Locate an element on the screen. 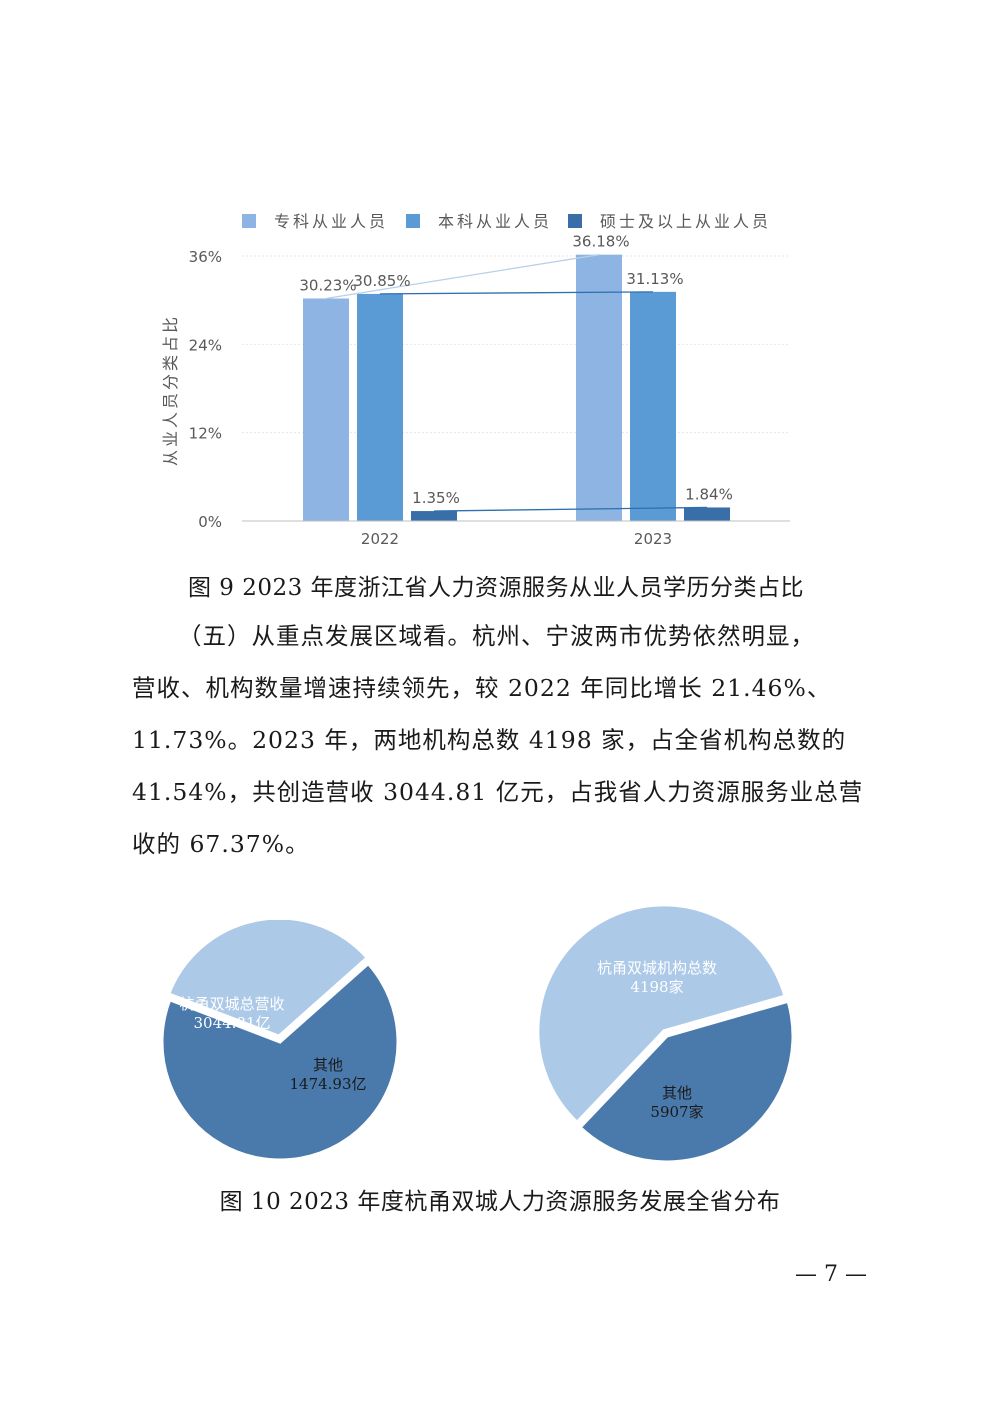 The height and width of the screenshot is (1403, 992). chart-trend-lines is located at coordinates (516, 383).